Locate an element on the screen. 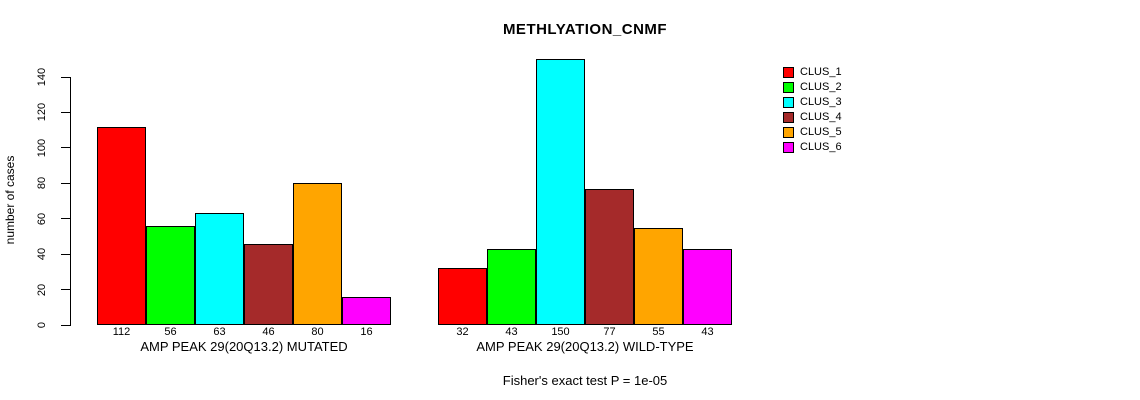 The image size is (1140, 400). legend: CLUS_1 CLUS_2 CLUS_3 CLUS_4 CLUS_5 CLUS_6 is located at coordinates (812, 110).